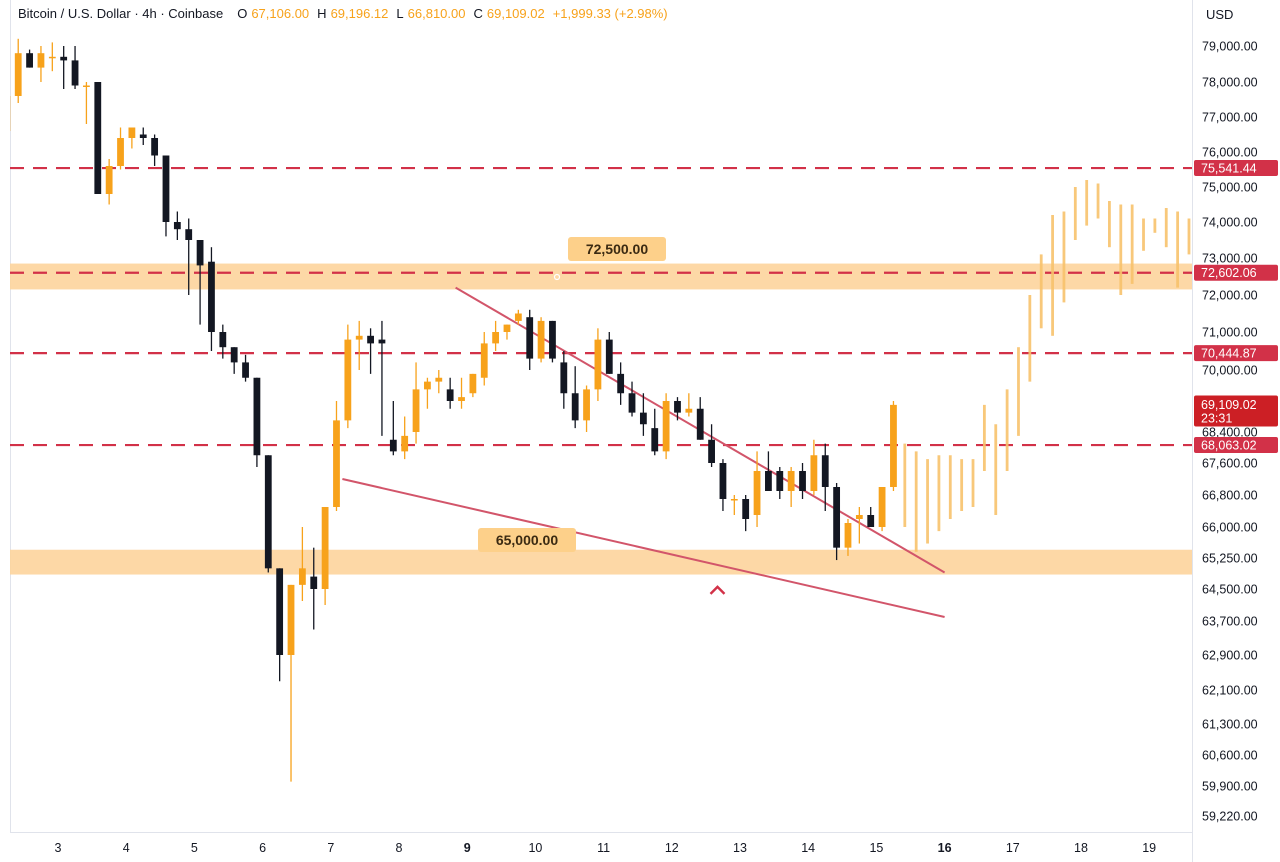 Image resolution: width=1280 pixels, height=862 pixels. I want to click on high-value: 69,196.12, so click(359, 13).